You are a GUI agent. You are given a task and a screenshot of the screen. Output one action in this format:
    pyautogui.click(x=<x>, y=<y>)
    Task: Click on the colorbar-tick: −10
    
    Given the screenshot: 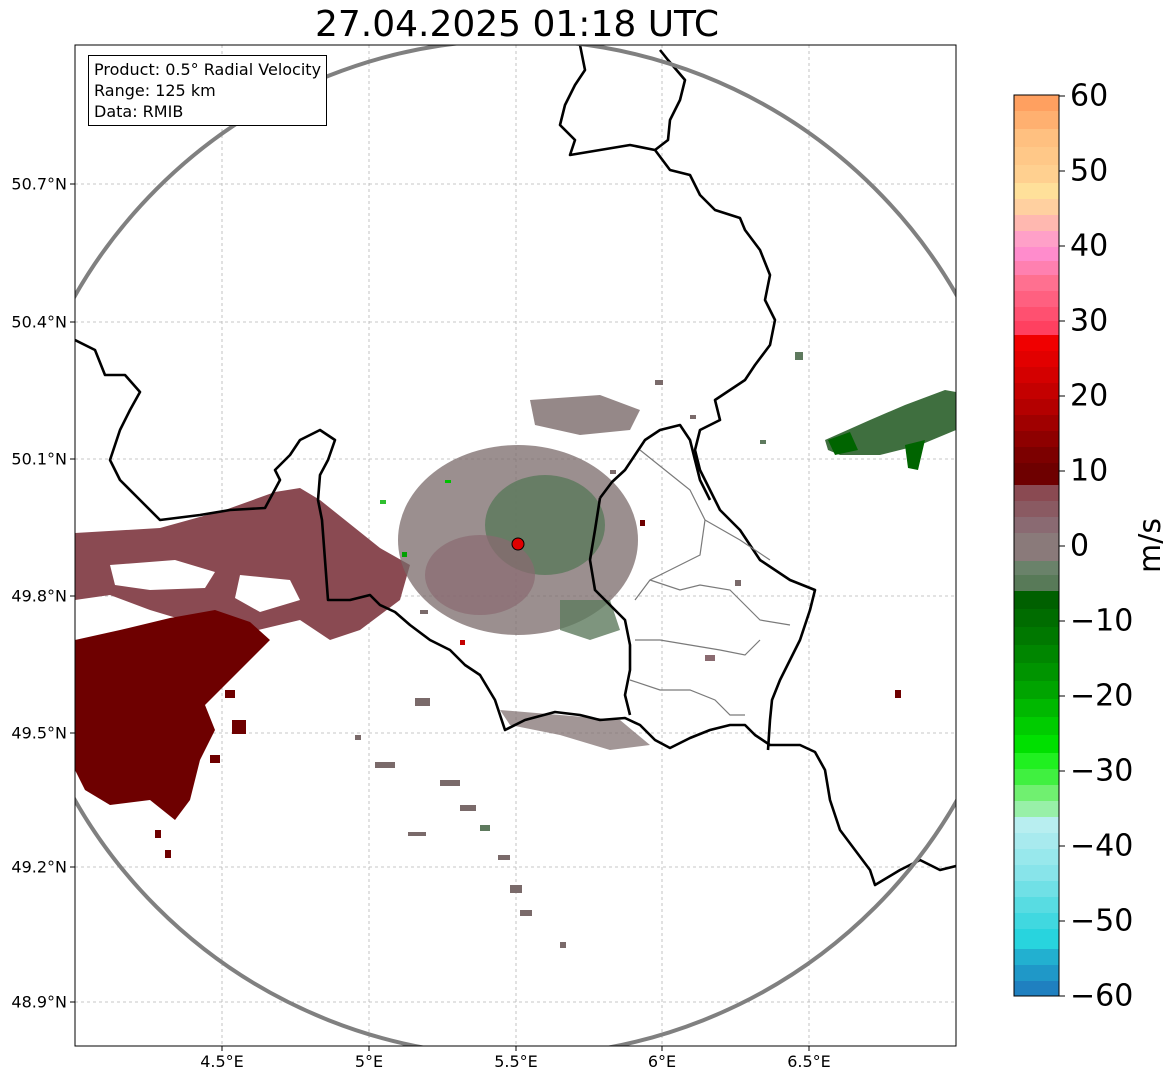 What is the action you would take?
    pyautogui.click(x=1102, y=621)
    